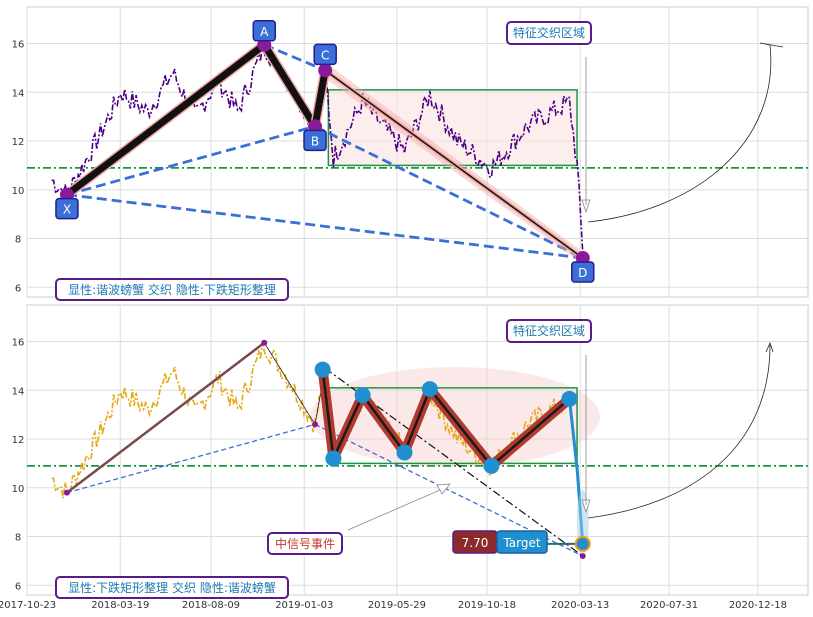  Describe the element at coordinates (120, 605) in the screenshot. I see `x-tick-label: 2018-03-19` at that location.